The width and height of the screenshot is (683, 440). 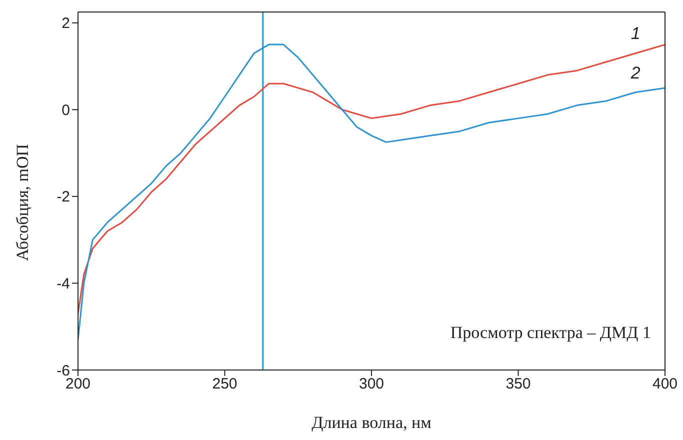 I want to click on x-tick-label: 250, so click(x=225, y=384).